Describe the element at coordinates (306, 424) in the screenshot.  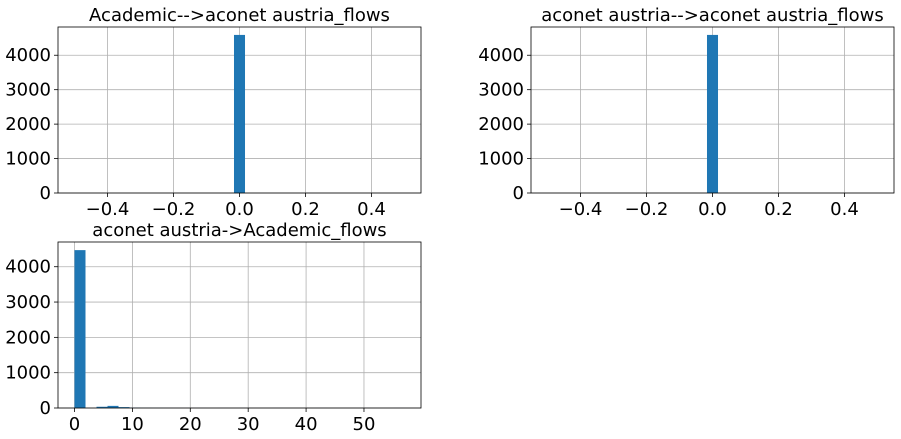
I see `x-tick-label: 40` at that location.